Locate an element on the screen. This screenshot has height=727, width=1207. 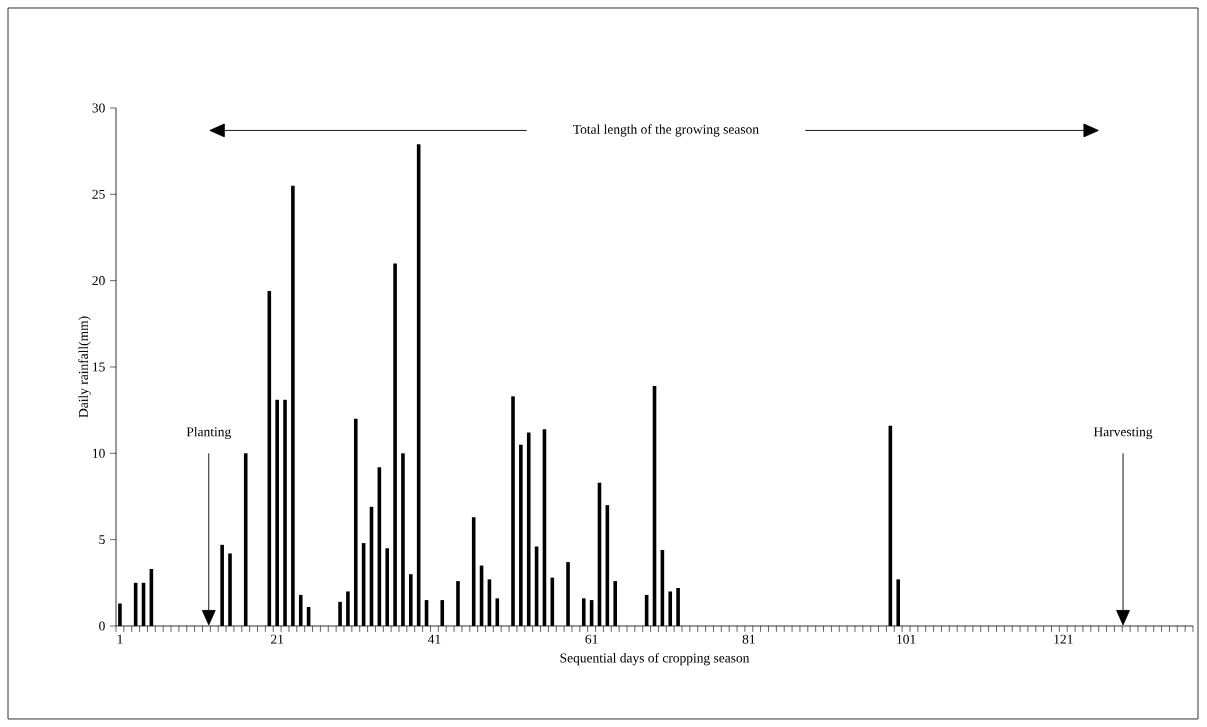
annotation: Total length of the growing season is located at coordinates (666, 130).